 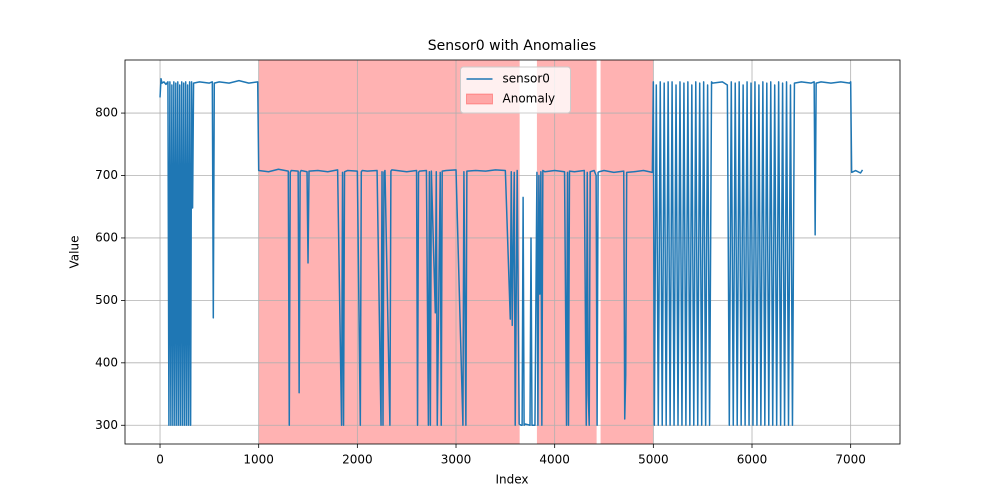 What do you see at coordinates (752, 460) in the screenshot?
I see `x-tick-label: 6000` at bounding box center [752, 460].